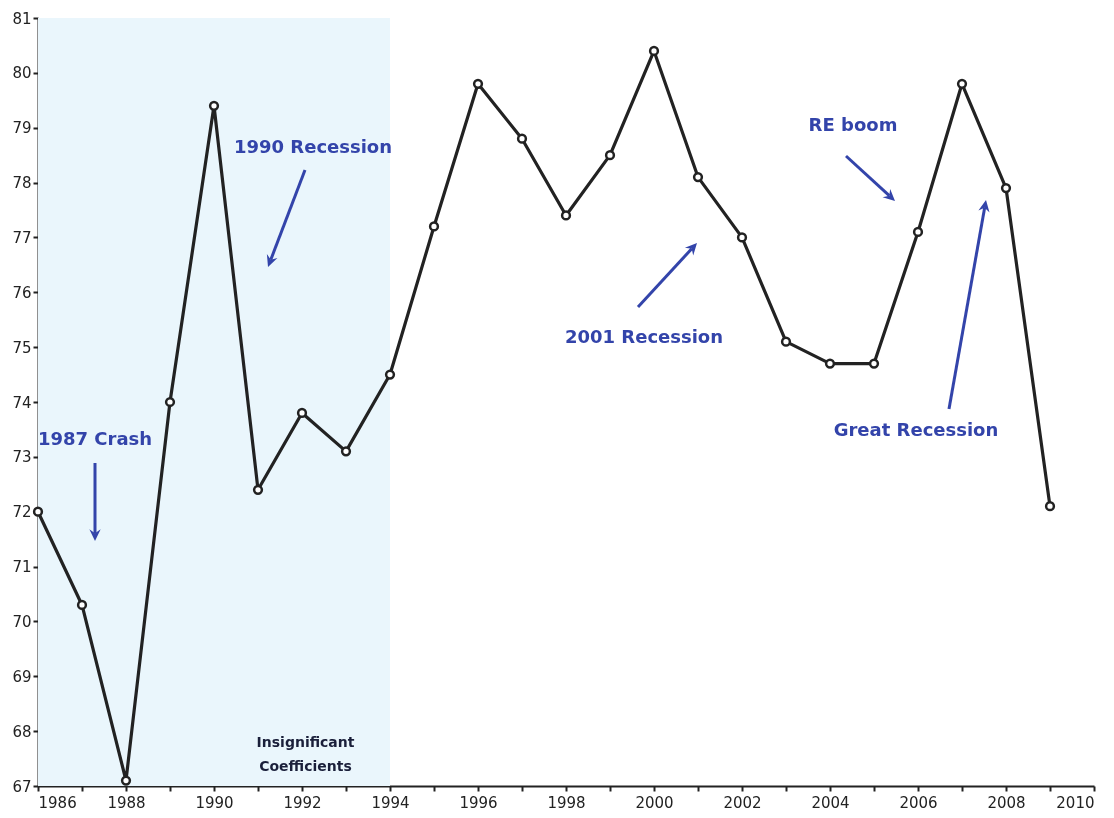 The width and height of the screenshot is (1114, 818). What do you see at coordinates (22, 347) in the screenshot?
I see `y-tick-label: 75` at bounding box center [22, 347].